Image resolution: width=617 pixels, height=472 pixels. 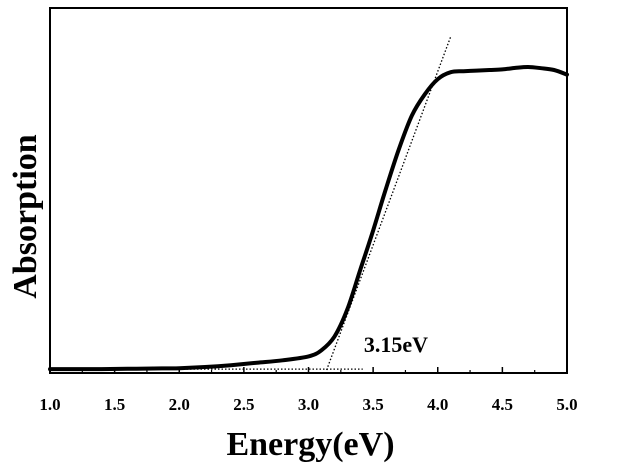 I want to click on x-tick-label: 3.5, so click(x=373, y=404).